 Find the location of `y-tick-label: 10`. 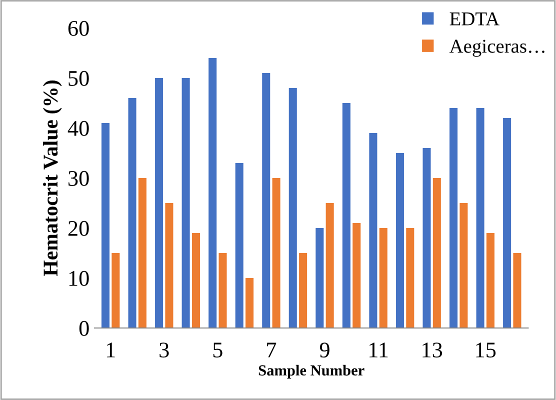

y-tick-label: 10 is located at coordinates (79, 278).